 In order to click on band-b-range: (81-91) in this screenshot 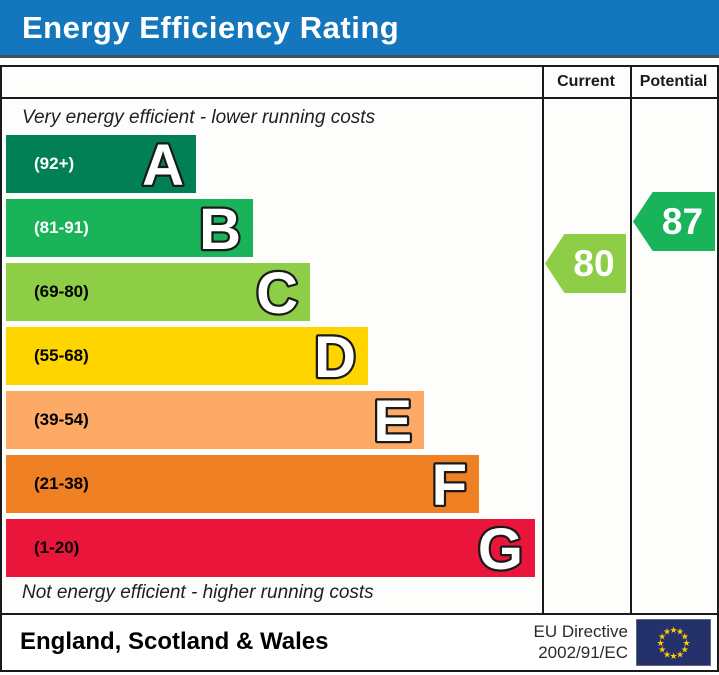, I will do `click(61, 227)`.